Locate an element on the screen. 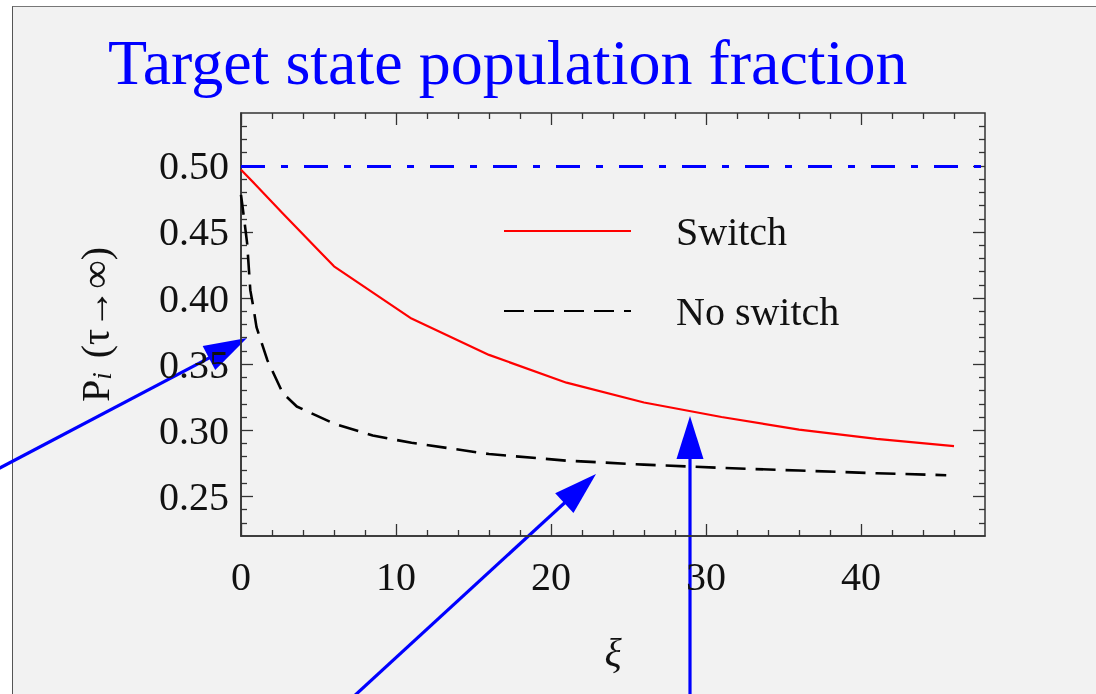  legend-label: No switch is located at coordinates (758, 311).